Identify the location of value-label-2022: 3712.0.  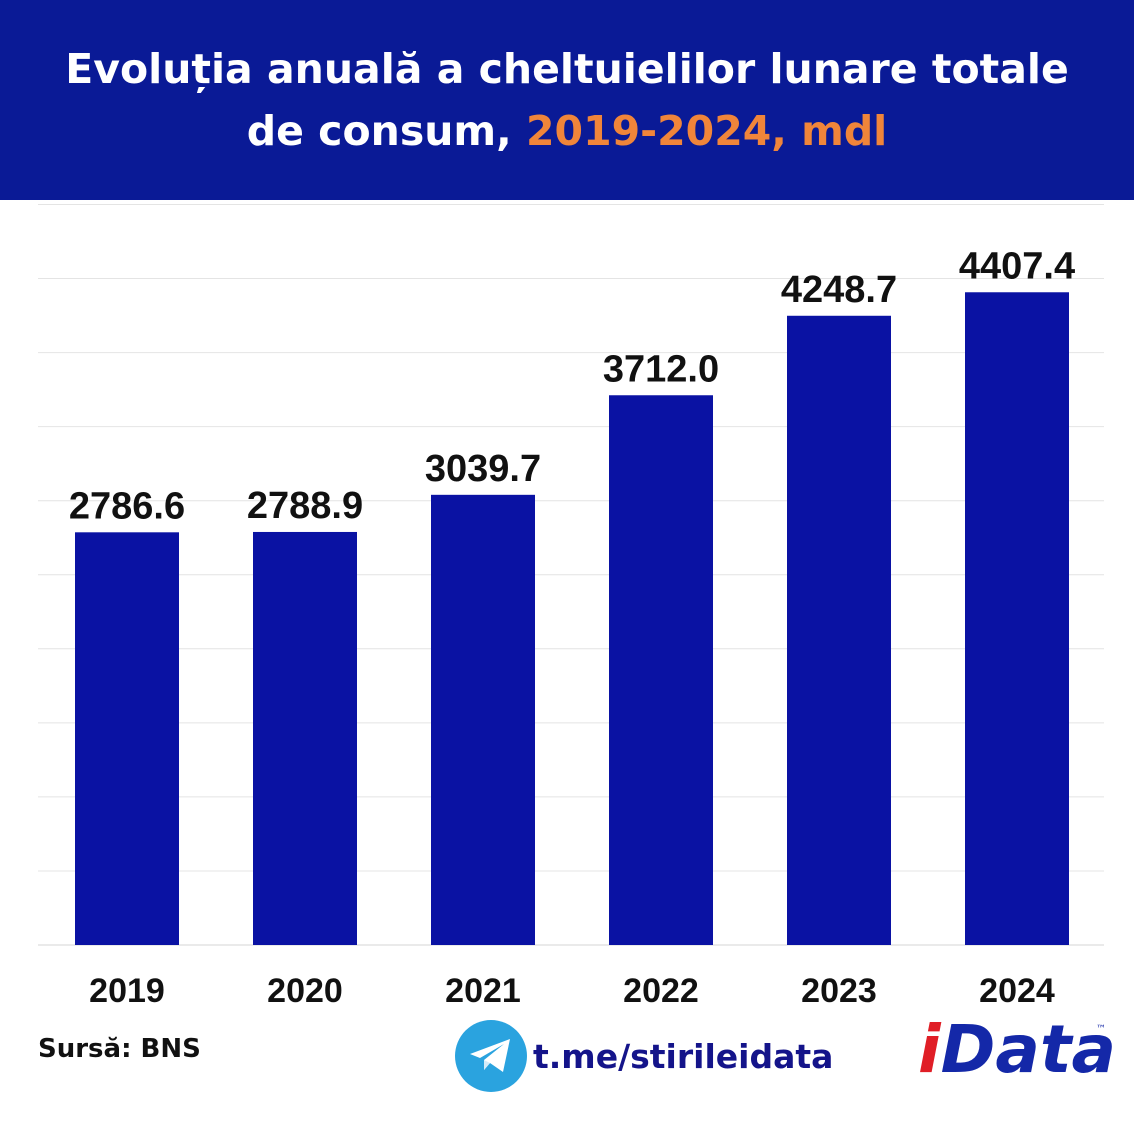
(661, 369).